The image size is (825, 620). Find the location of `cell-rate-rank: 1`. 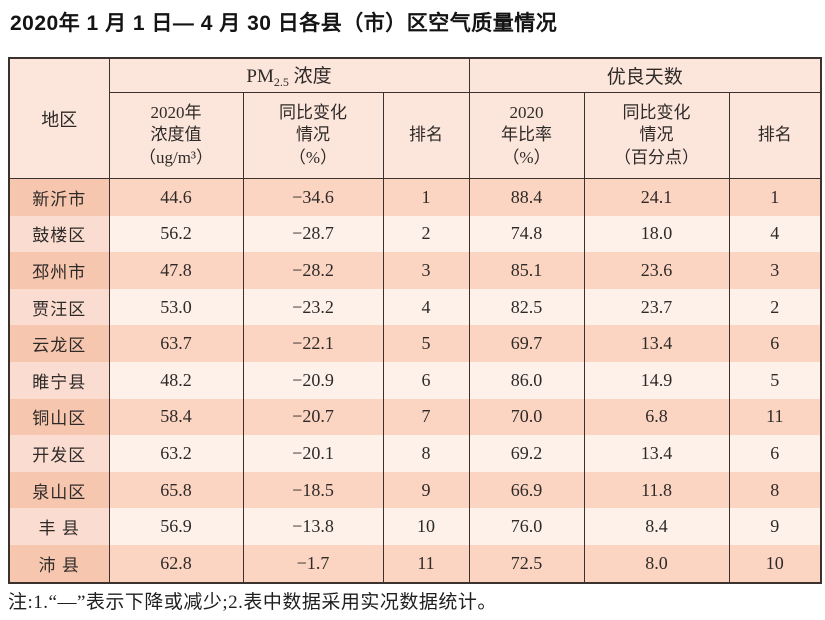

cell-rate-rank: 1 is located at coordinates (775, 197).